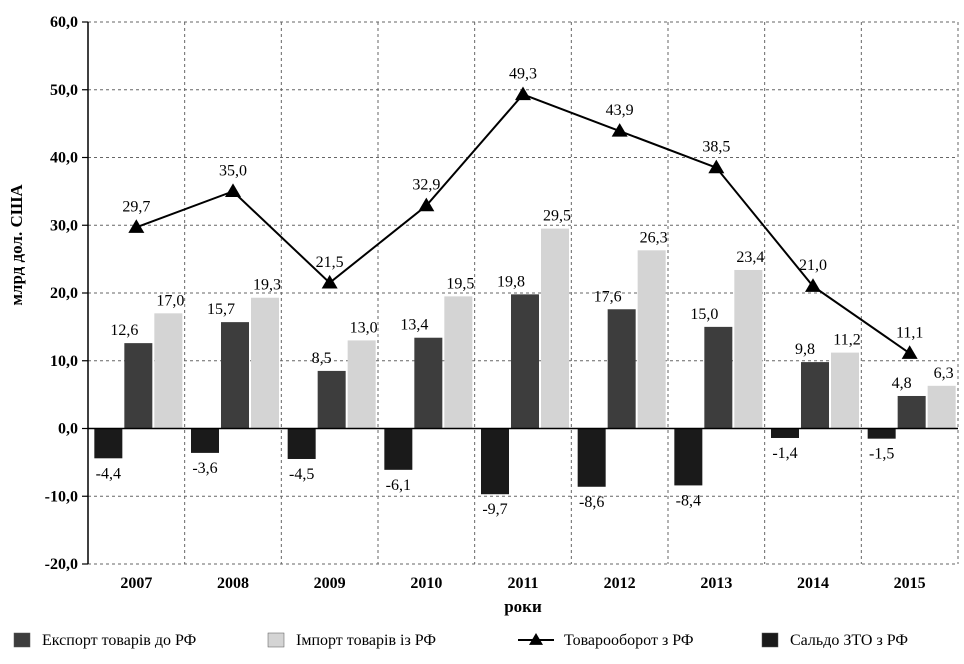 The width and height of the screenshot is (964, 664). Describe the element at coordinates (136, 206) in the screenshot. I see `turnover-value-label: 29,7` at that location.